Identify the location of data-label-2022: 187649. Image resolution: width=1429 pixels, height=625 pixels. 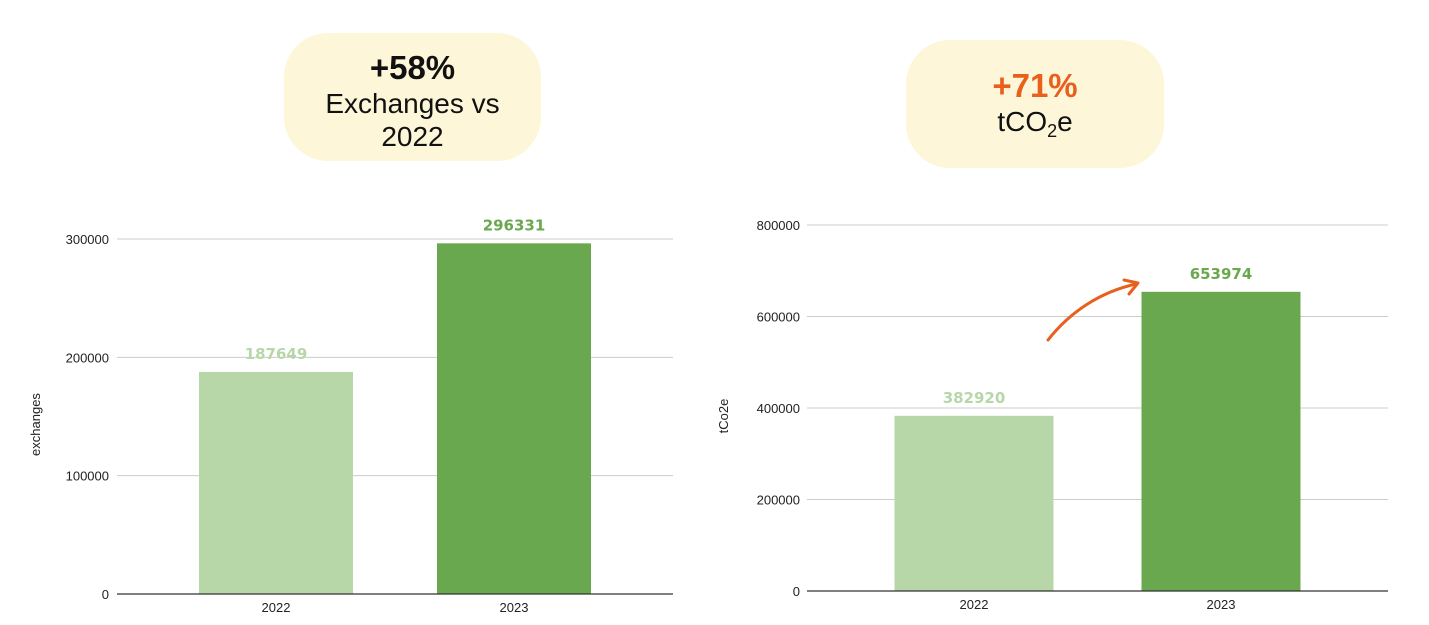
(276, 354).